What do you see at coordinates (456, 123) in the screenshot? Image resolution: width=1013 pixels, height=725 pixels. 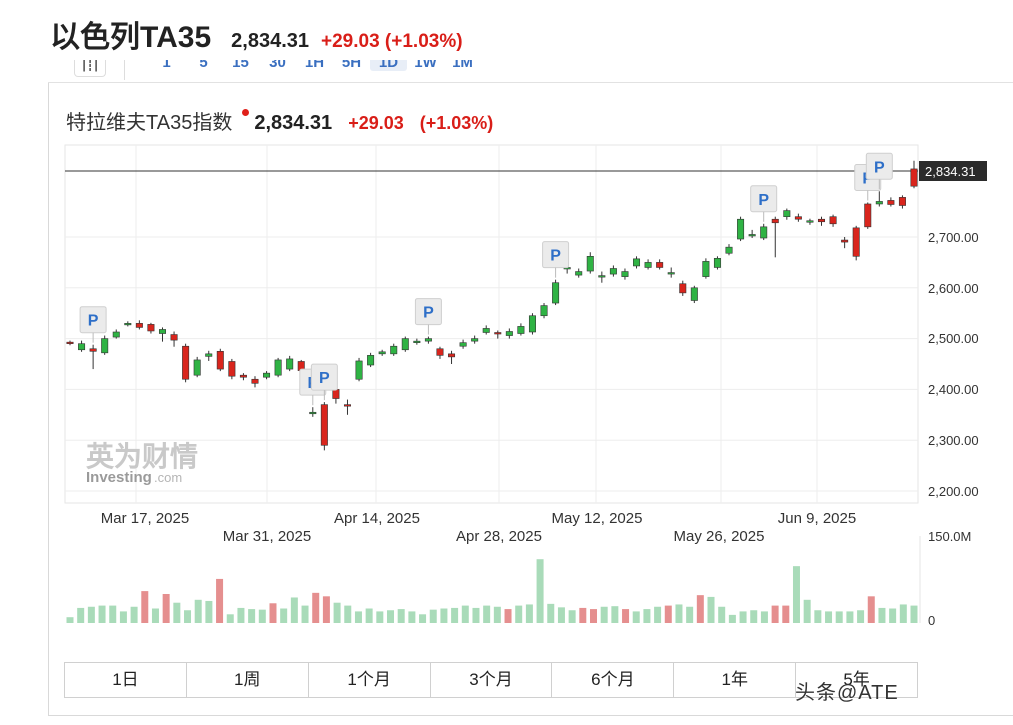 I see `chart-change-pct: (+1.03%)` at bounding box center [456, 123].